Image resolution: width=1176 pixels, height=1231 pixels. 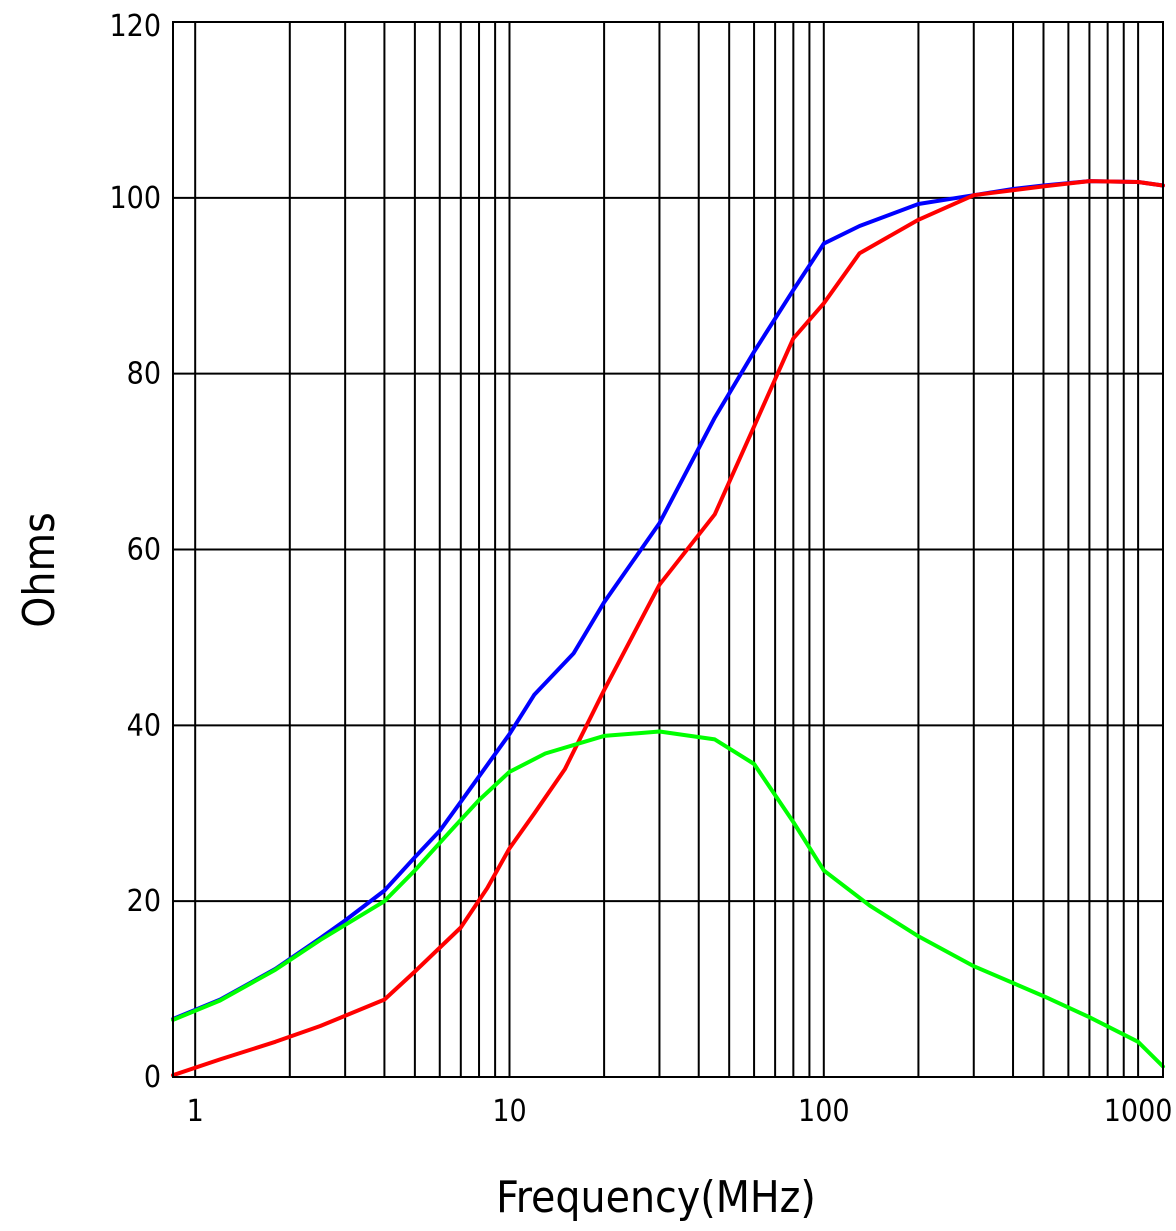 What do you see at coordinates (1138, 1111) in the screenshot?
I see `x-tick-label: 1000` at bounding box center [1138, 1111].